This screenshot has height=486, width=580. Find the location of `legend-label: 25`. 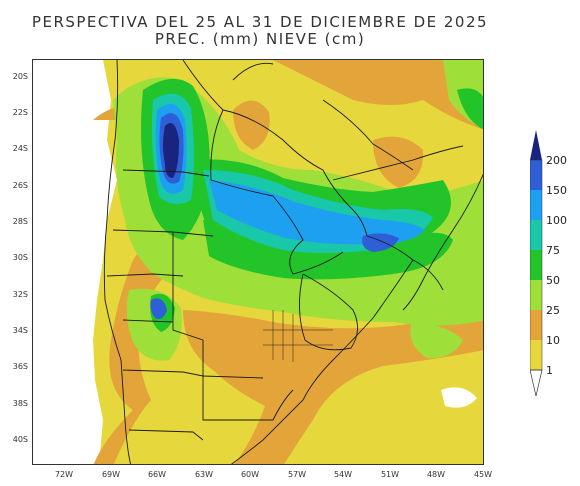

legend-label: 25 is located at coordinates (553, 310).